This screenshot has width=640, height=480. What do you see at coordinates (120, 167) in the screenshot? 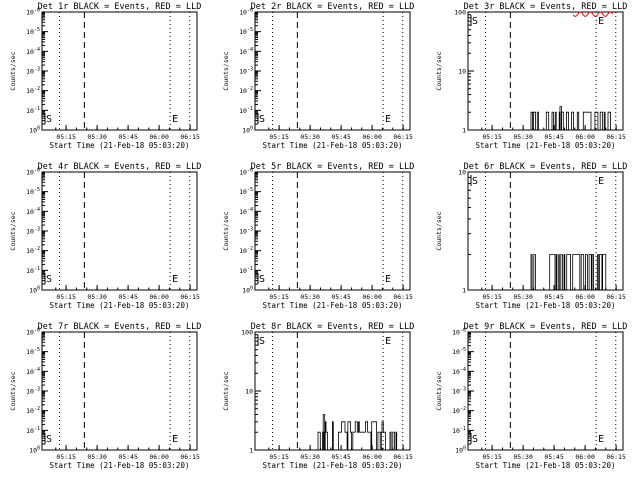
I see `panel-title: Det 4r BLACK = Events, RED = LLD` at bounding box center [120, 167].